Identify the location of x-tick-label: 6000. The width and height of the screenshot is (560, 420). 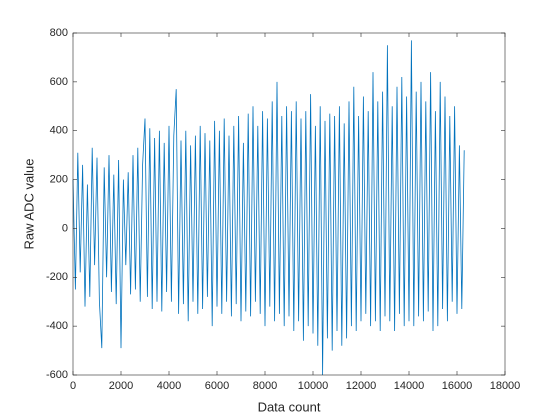
(217, 386).